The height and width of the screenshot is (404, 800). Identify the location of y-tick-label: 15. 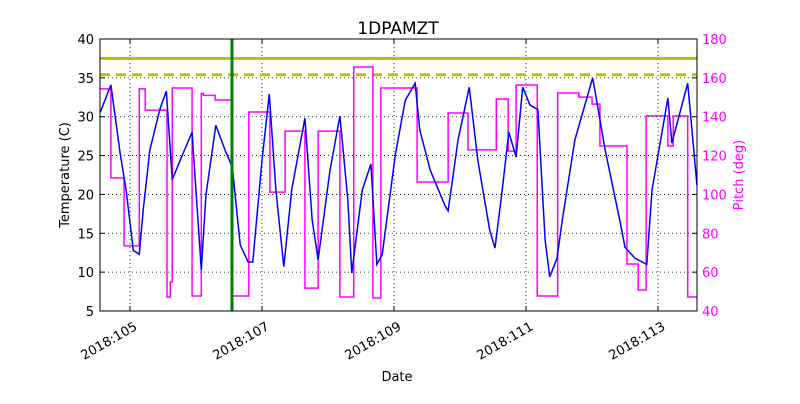
(85, 234).